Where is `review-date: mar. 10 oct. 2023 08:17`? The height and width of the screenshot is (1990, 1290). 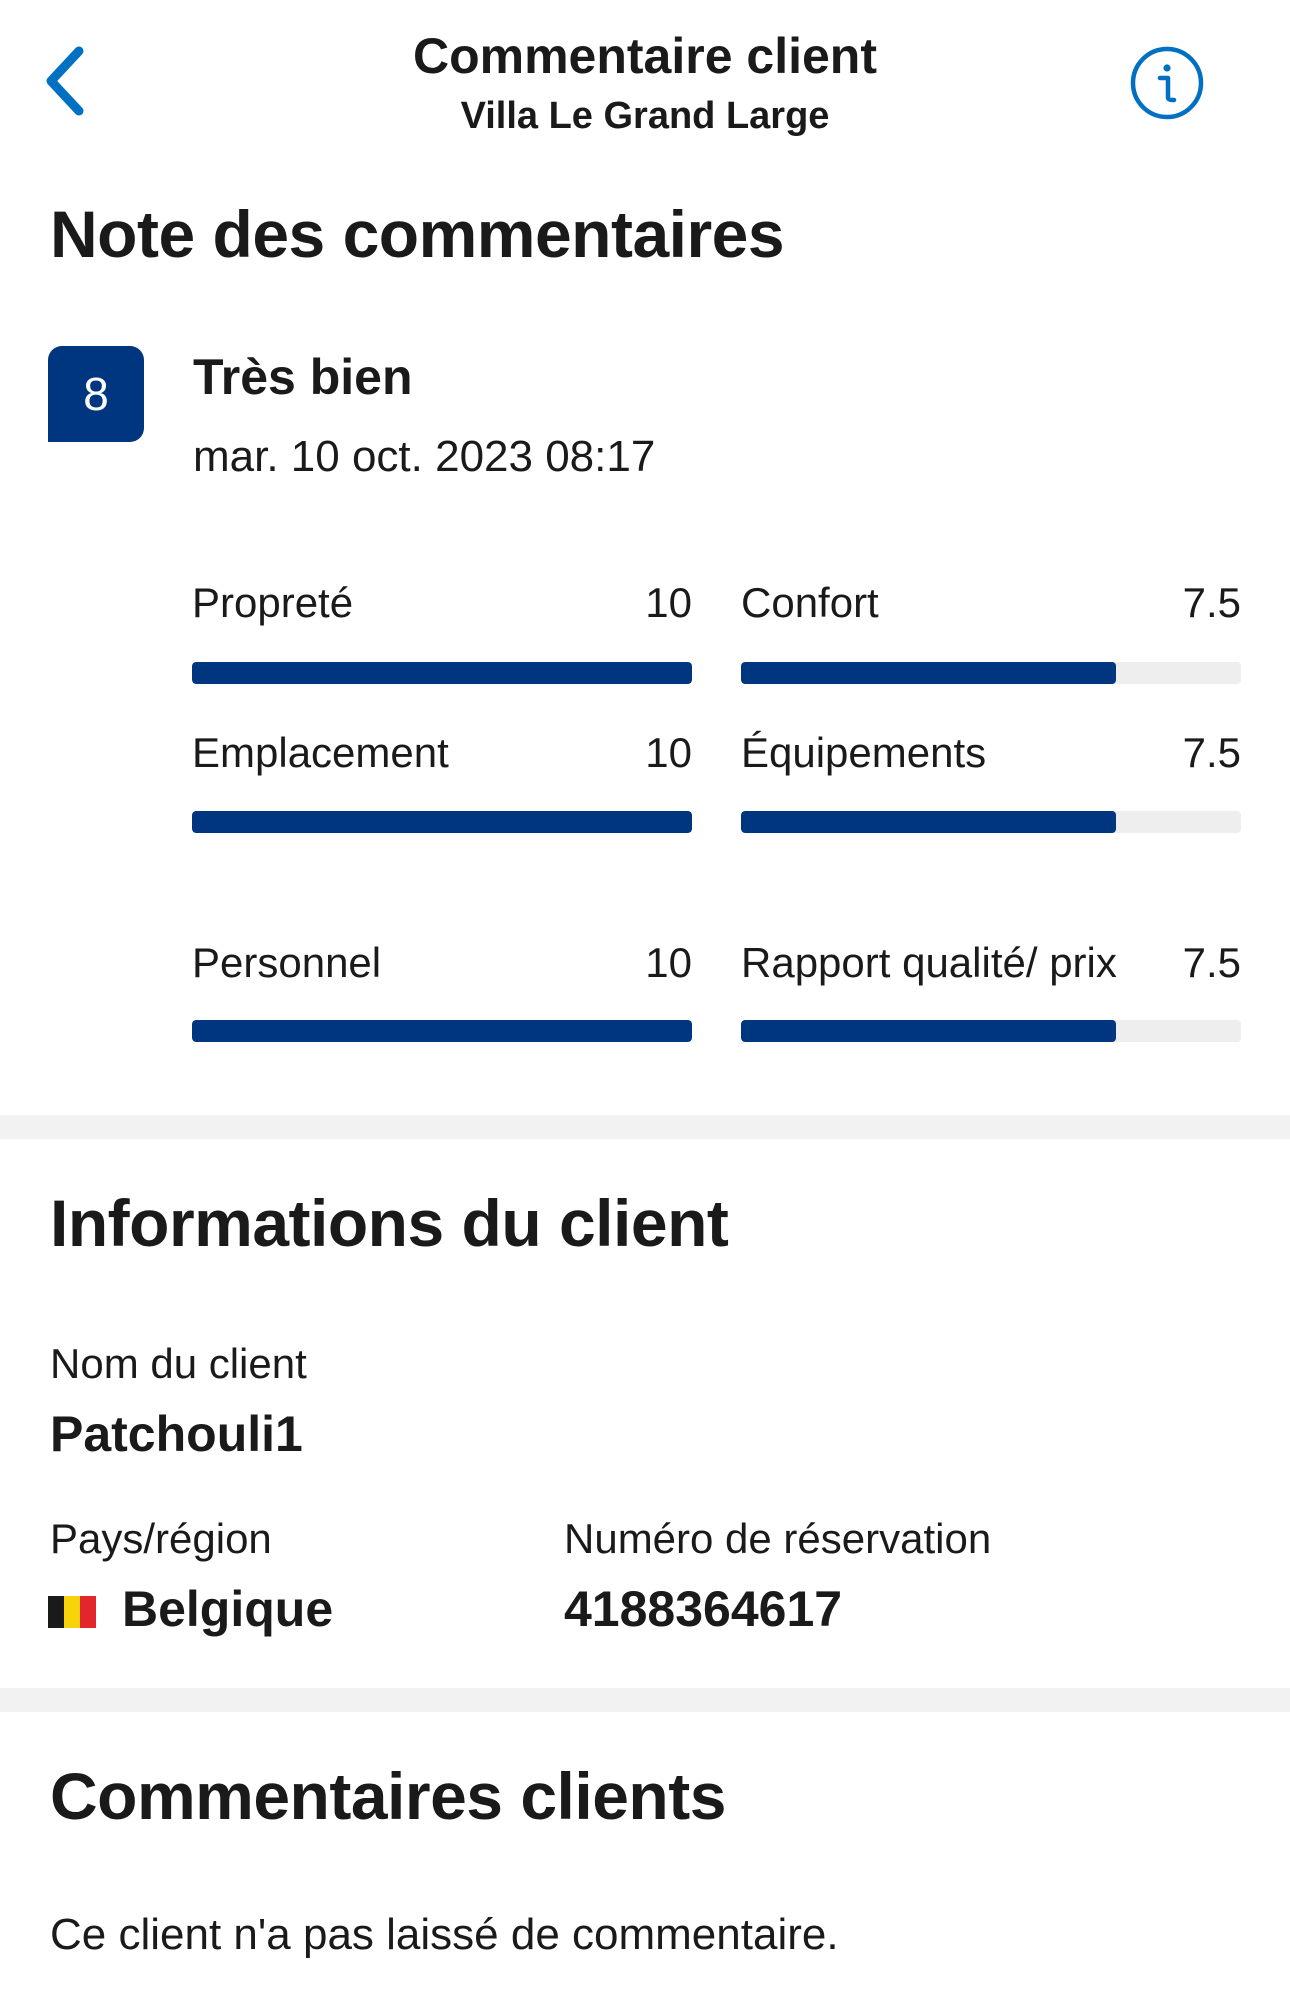 review-date: mar. 10 oct. 2023 08:17 is located at coordinates (424, 456).